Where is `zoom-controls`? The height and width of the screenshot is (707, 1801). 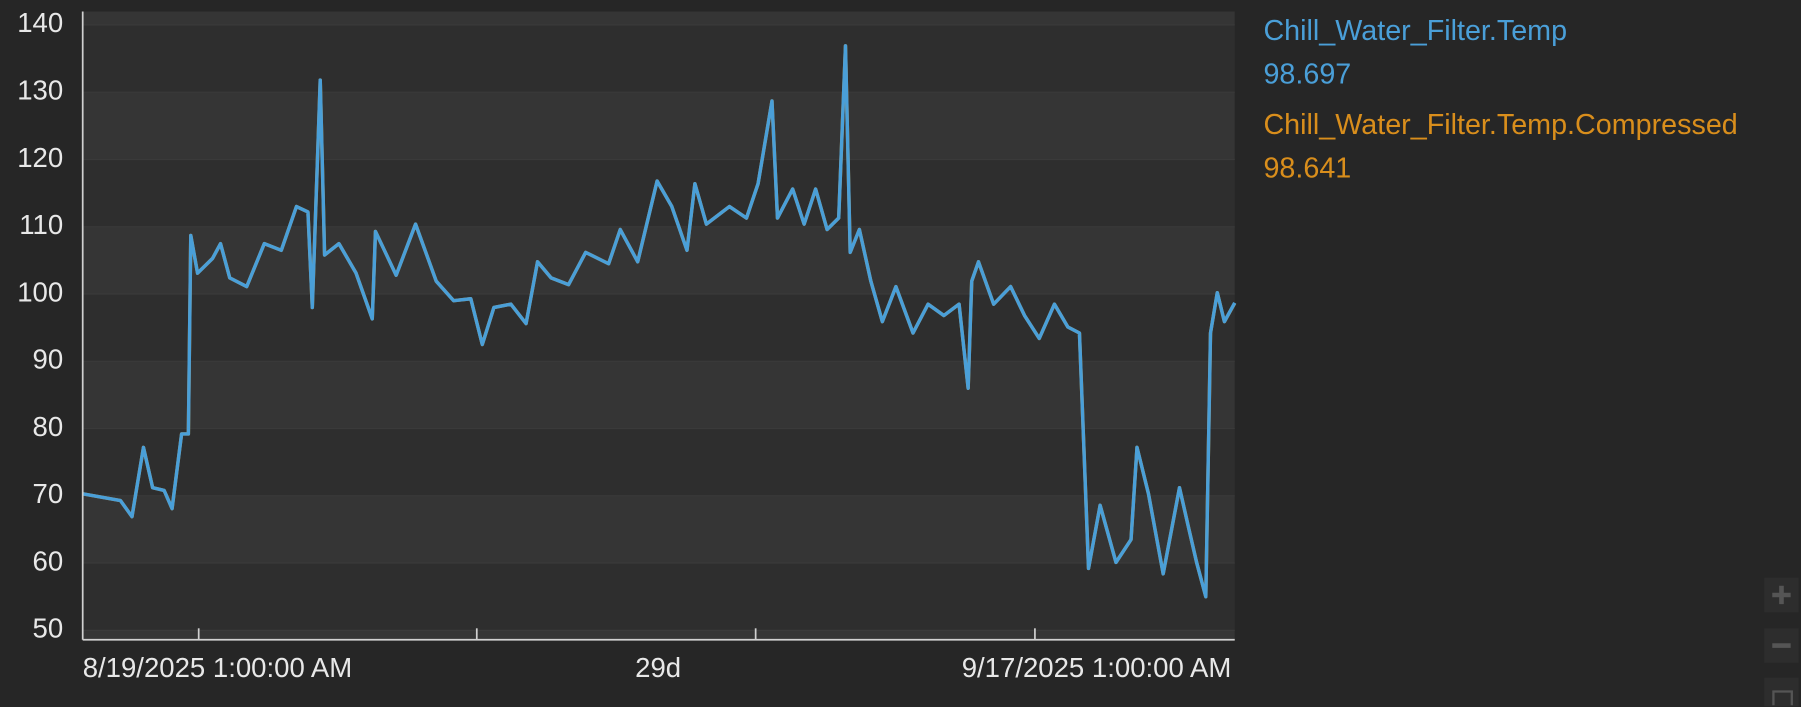 zoom-controls is located at coordinates (1781, 642).